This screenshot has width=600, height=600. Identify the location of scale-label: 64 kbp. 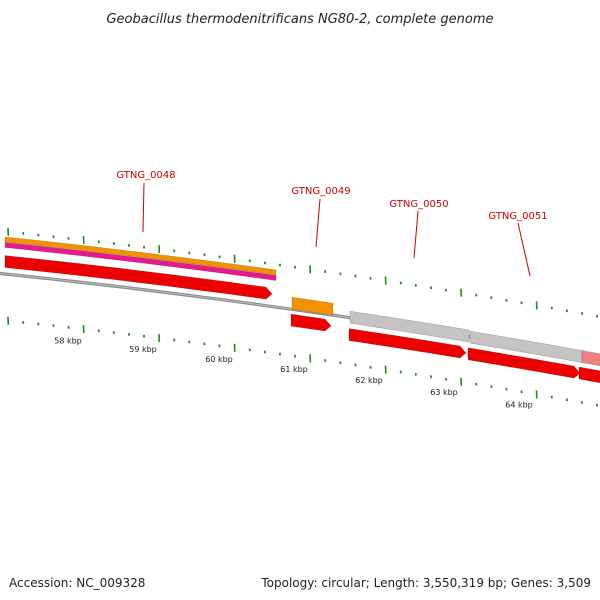
(519, 404).